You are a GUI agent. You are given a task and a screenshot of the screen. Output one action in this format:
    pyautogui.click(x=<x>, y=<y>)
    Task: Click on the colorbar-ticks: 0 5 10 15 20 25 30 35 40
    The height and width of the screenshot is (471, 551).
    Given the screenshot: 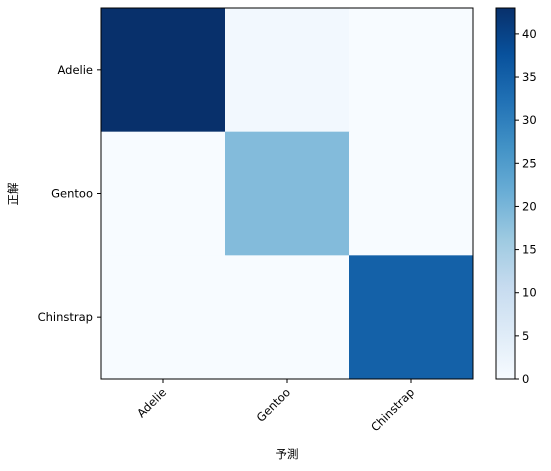 What is the action you would take?
    pyautogui.click(x=526, y=206)
    